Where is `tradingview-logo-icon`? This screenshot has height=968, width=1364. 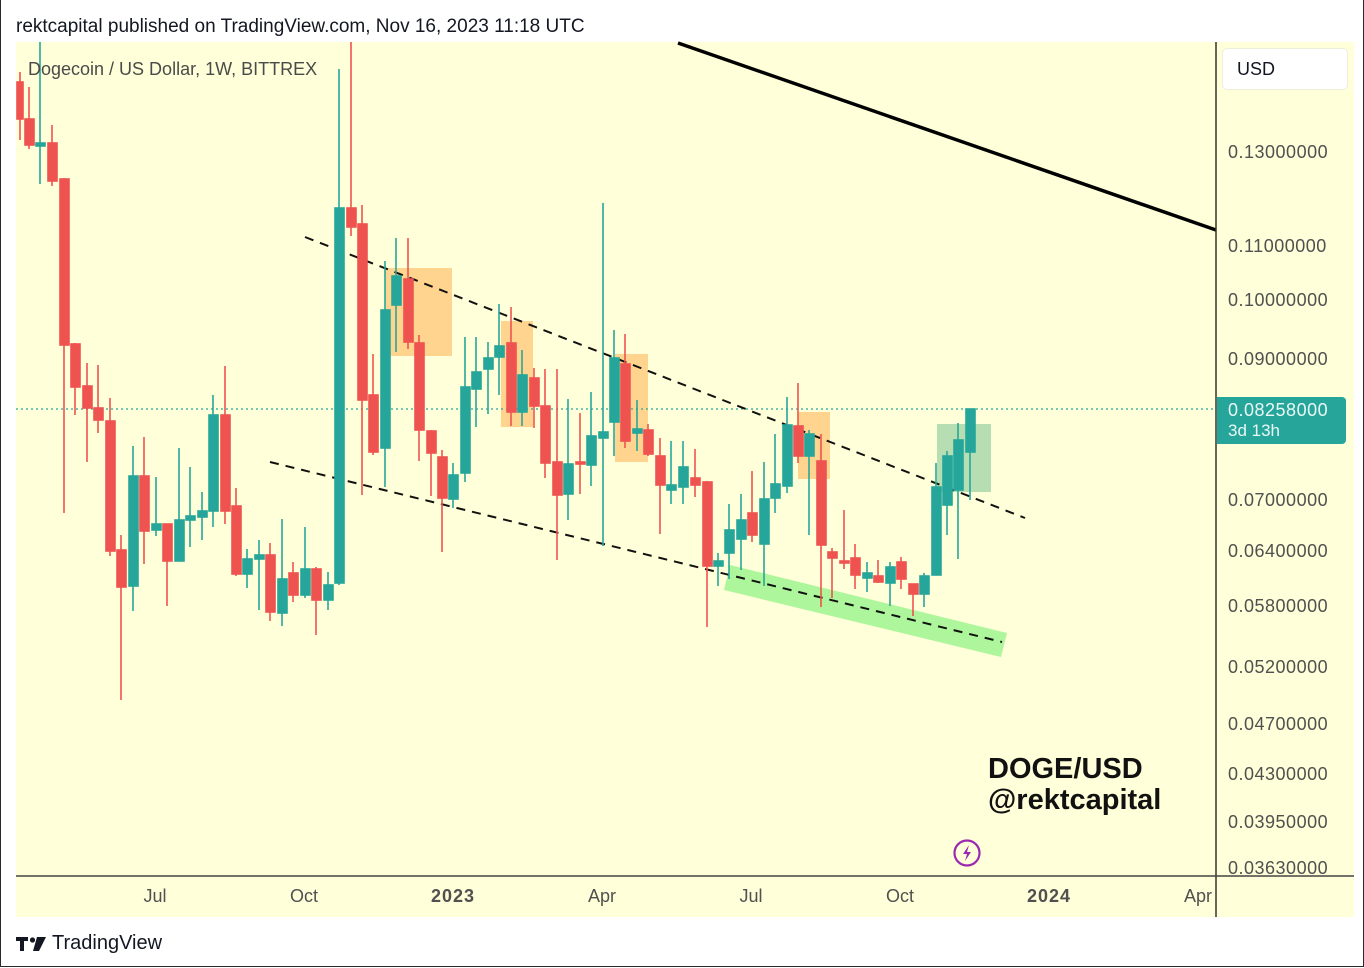 tradingview-logo-icon is located at coordinates (32, 944).